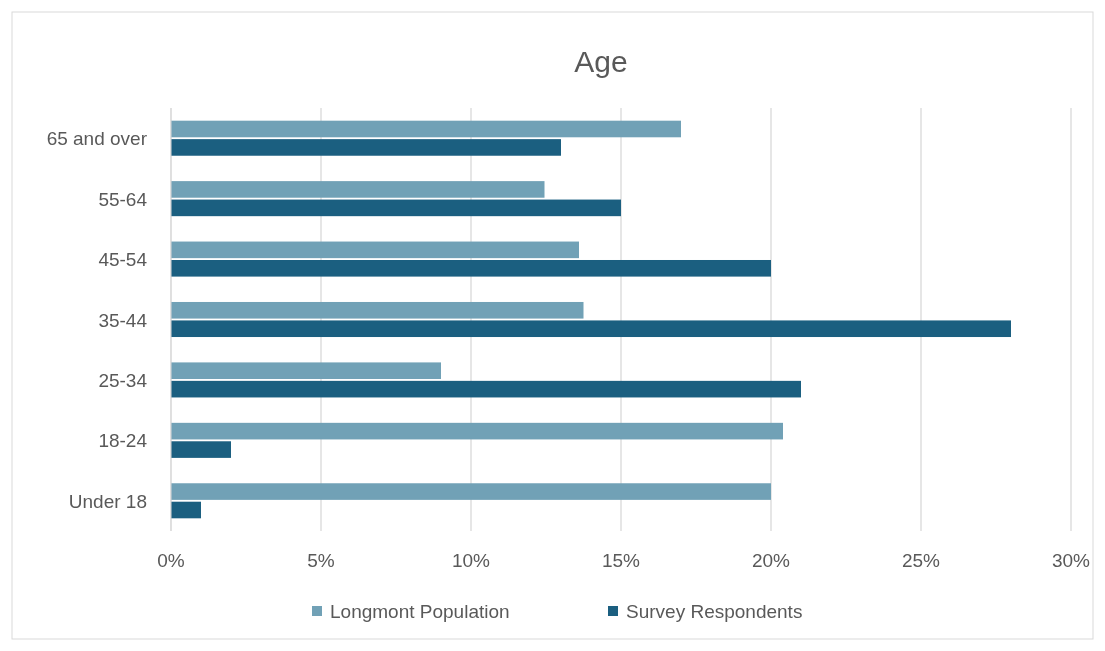 The width and height of the screenshot is (1105, 651). I want to click on x-tick-label: 10%, so click(471, 560).